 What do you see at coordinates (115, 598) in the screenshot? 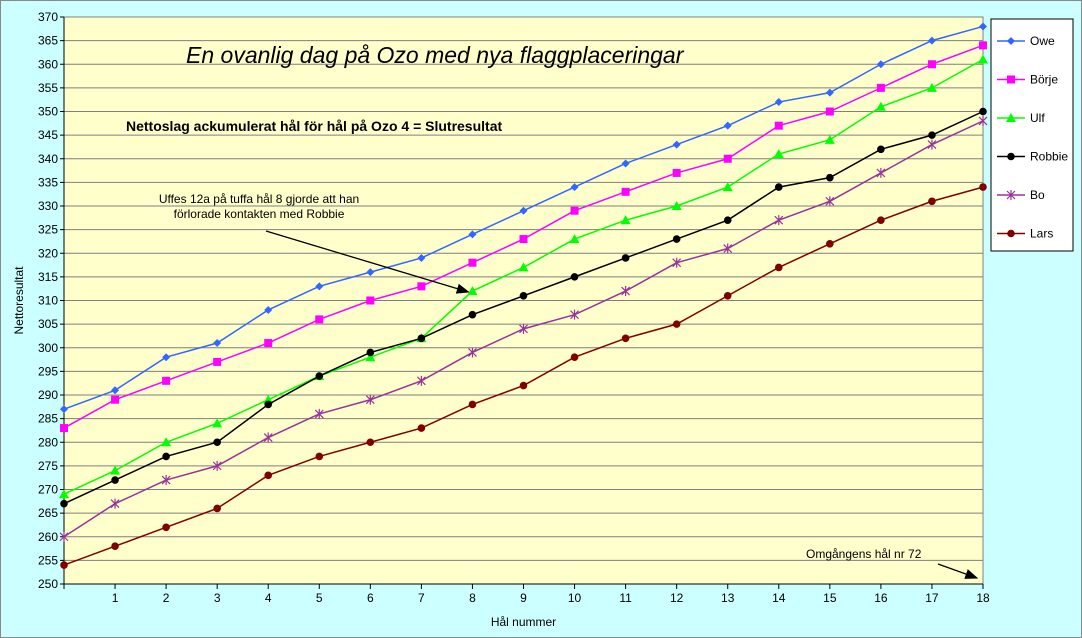
I see `x-tick-label: 1` at bounding box center [115, 598].